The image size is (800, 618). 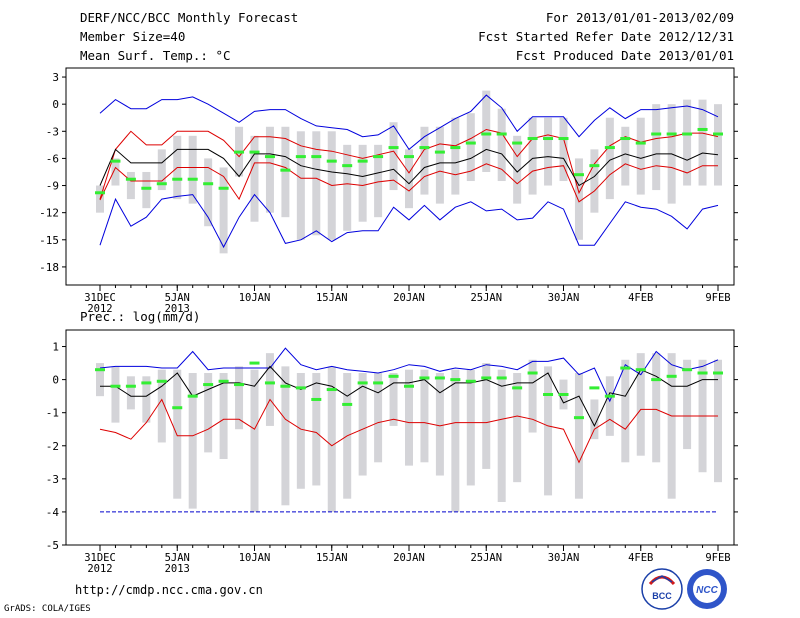 I want to click on variable-label: Mean Surf. Temp.: °C, so click(x=155, y=55).